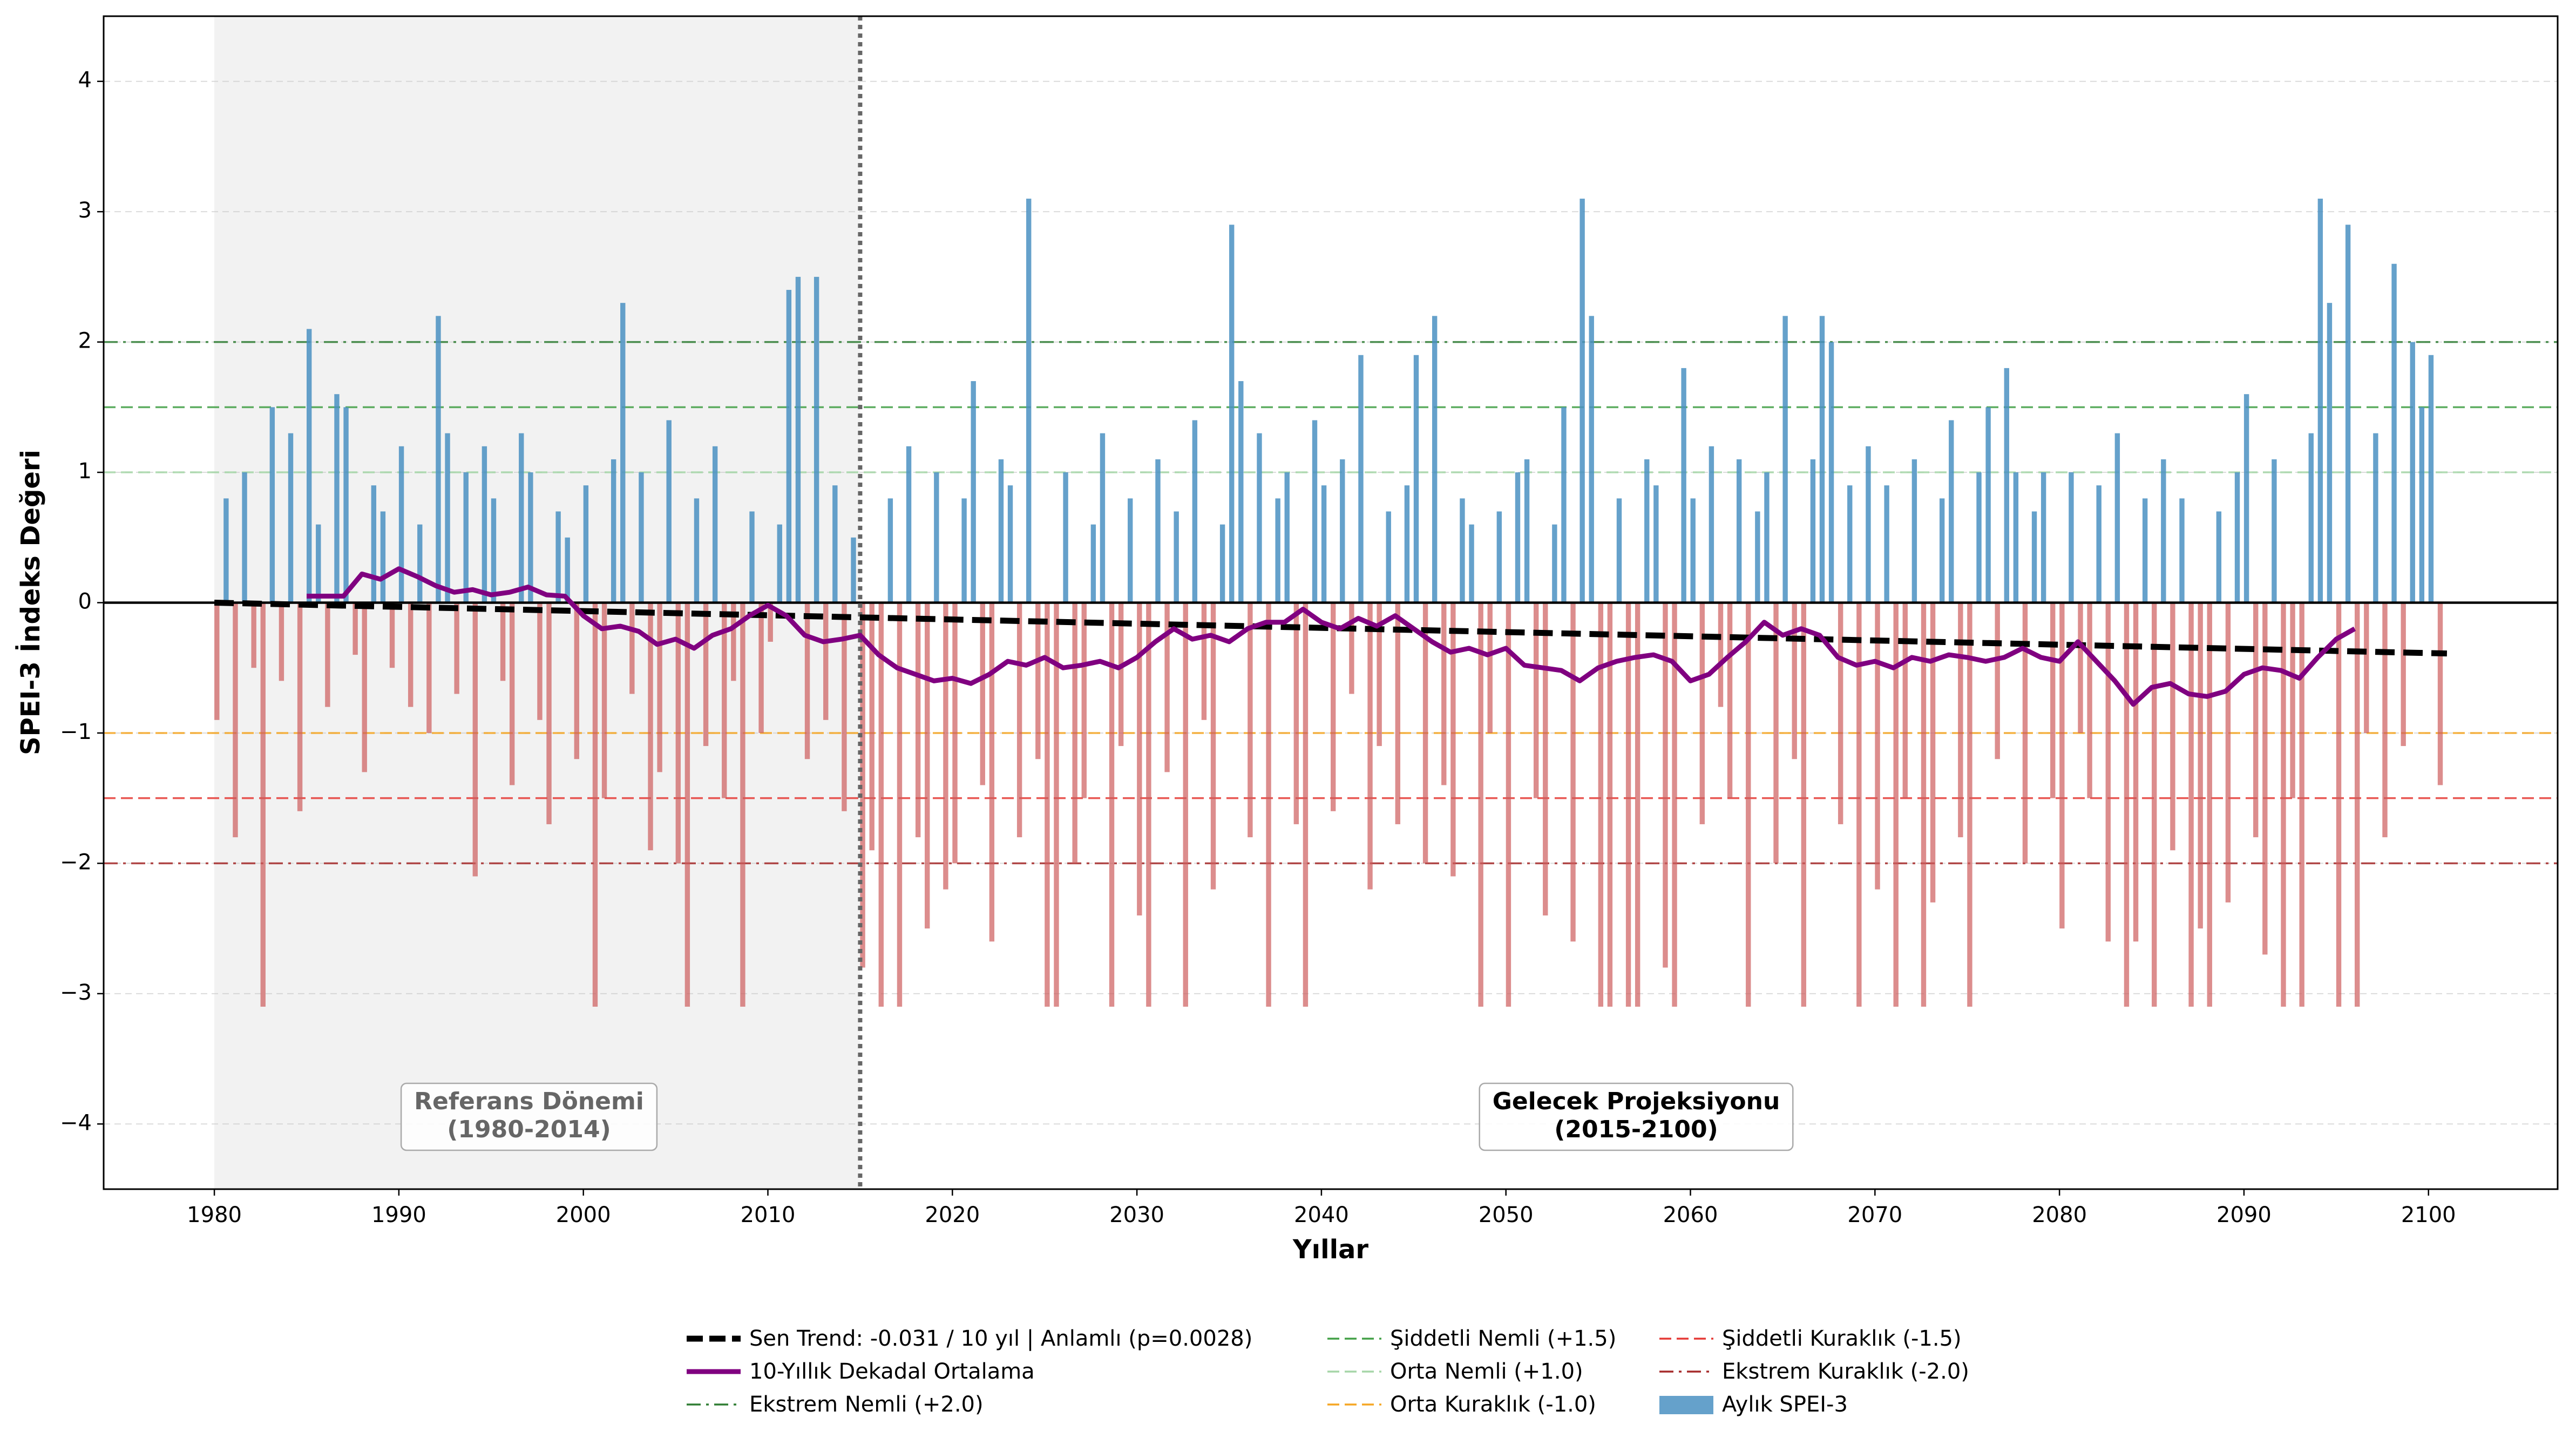 The width and height of the screenshot is (2576, 1445). Describe the element at coordinates (1691, 1215) in the screenshot. I see `x-tick-label: 2060` at that location.